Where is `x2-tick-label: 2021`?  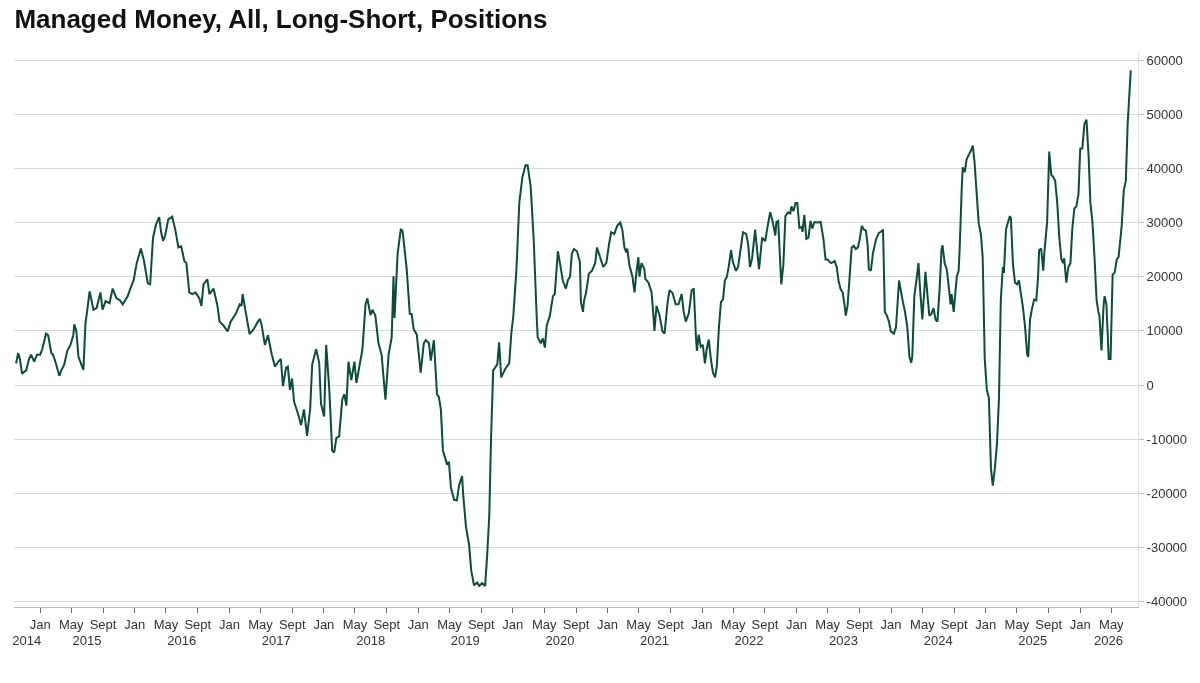 x2-tick-label: 2021 is located at coordinates (654, 640).